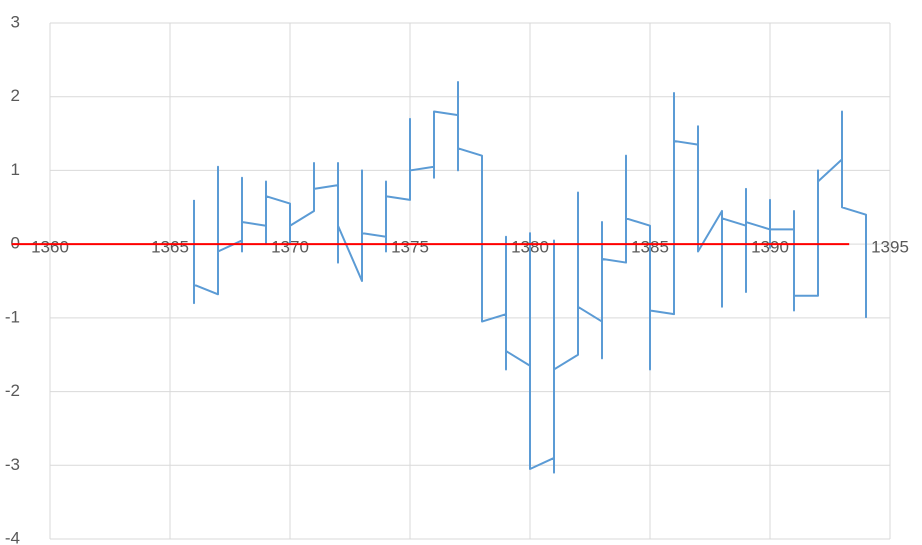  I want to click on x-tick-label: 1375, so click(410, 247).